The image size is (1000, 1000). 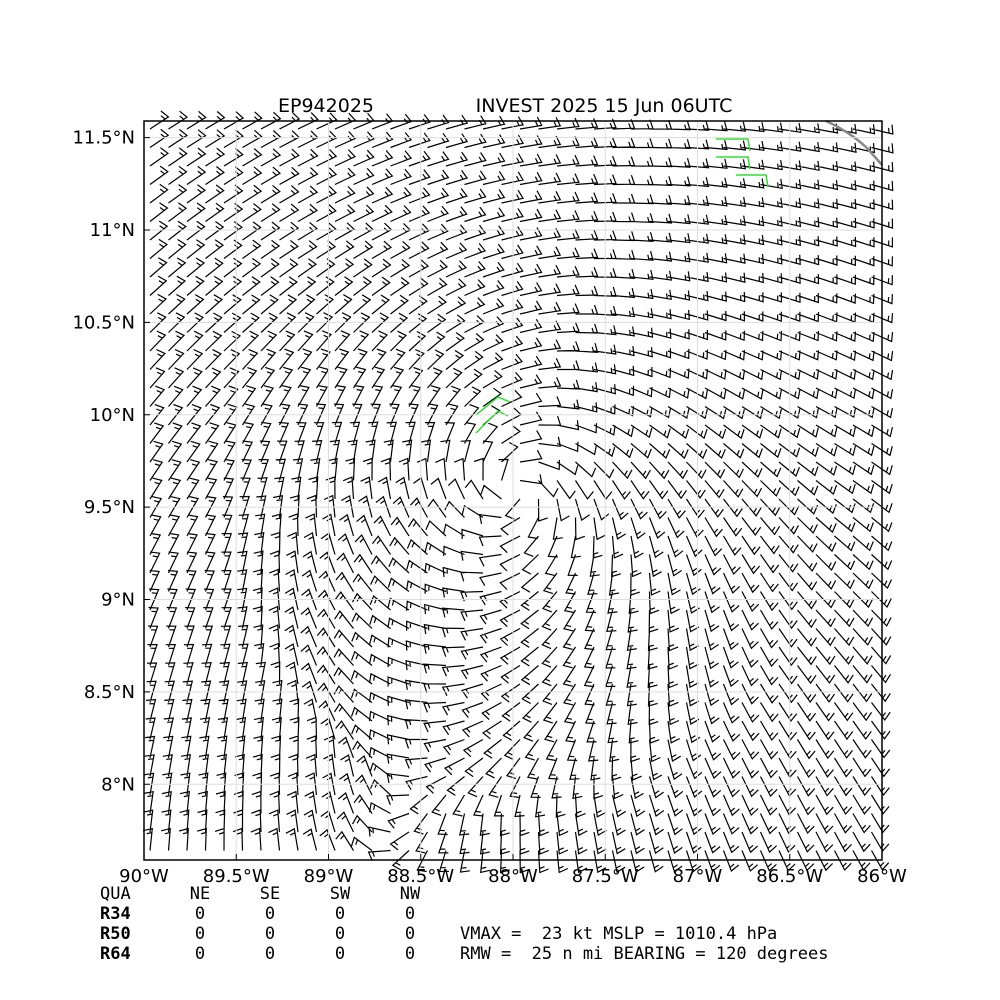 What do you see at coordinates (103, 138) in the screenshot?
I see `y-tick-label: 11.5°N` at bounding box center [103, 138].